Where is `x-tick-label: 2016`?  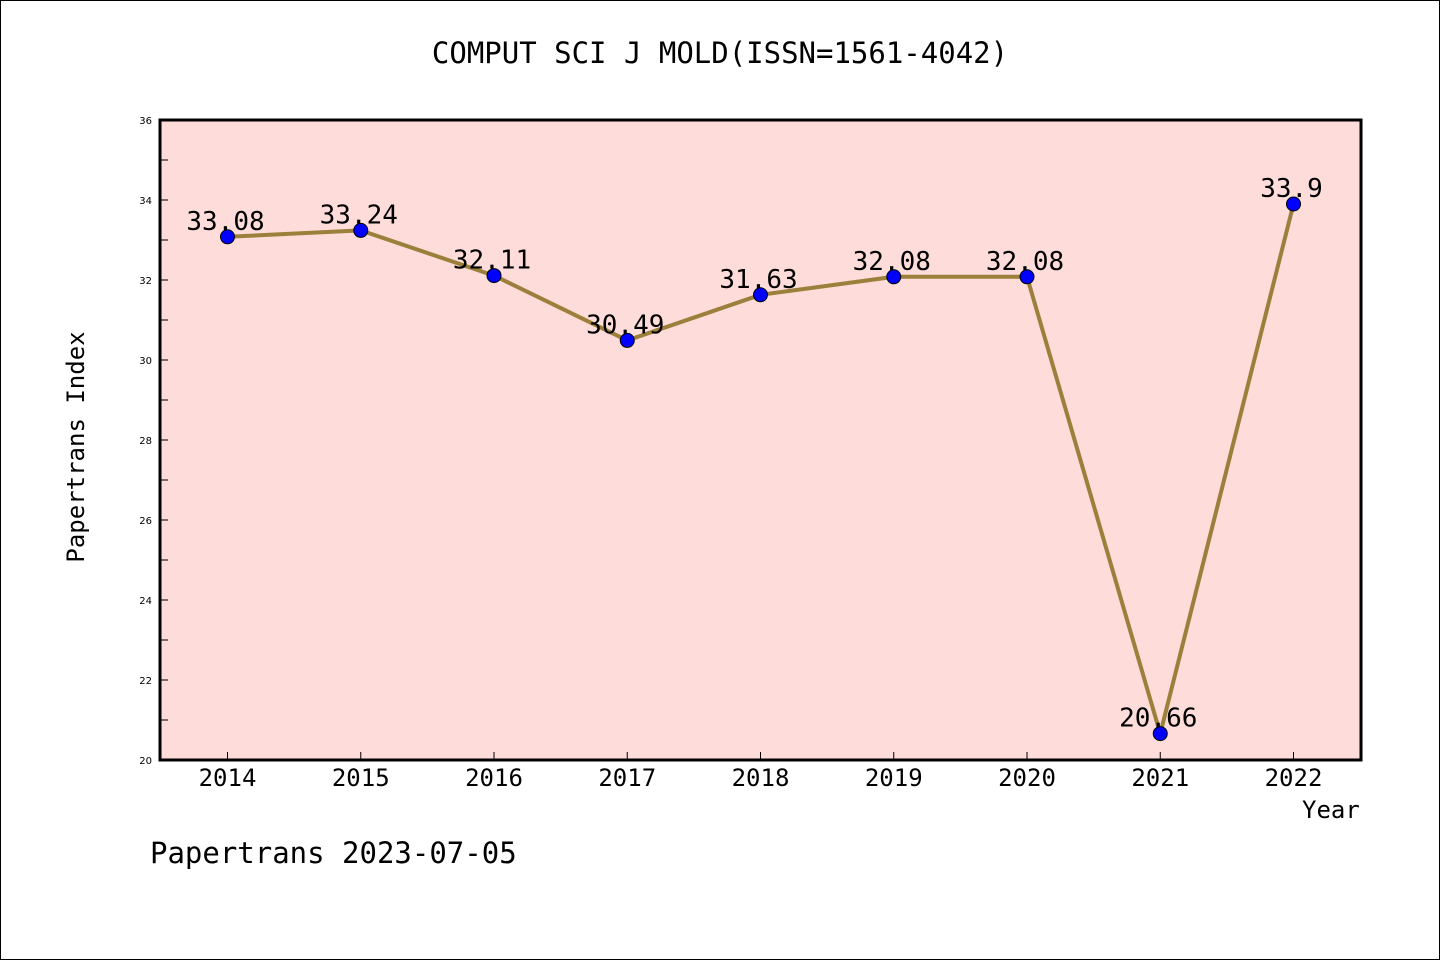
x-tick-label: 2016 is located at coordinates (494, 778).